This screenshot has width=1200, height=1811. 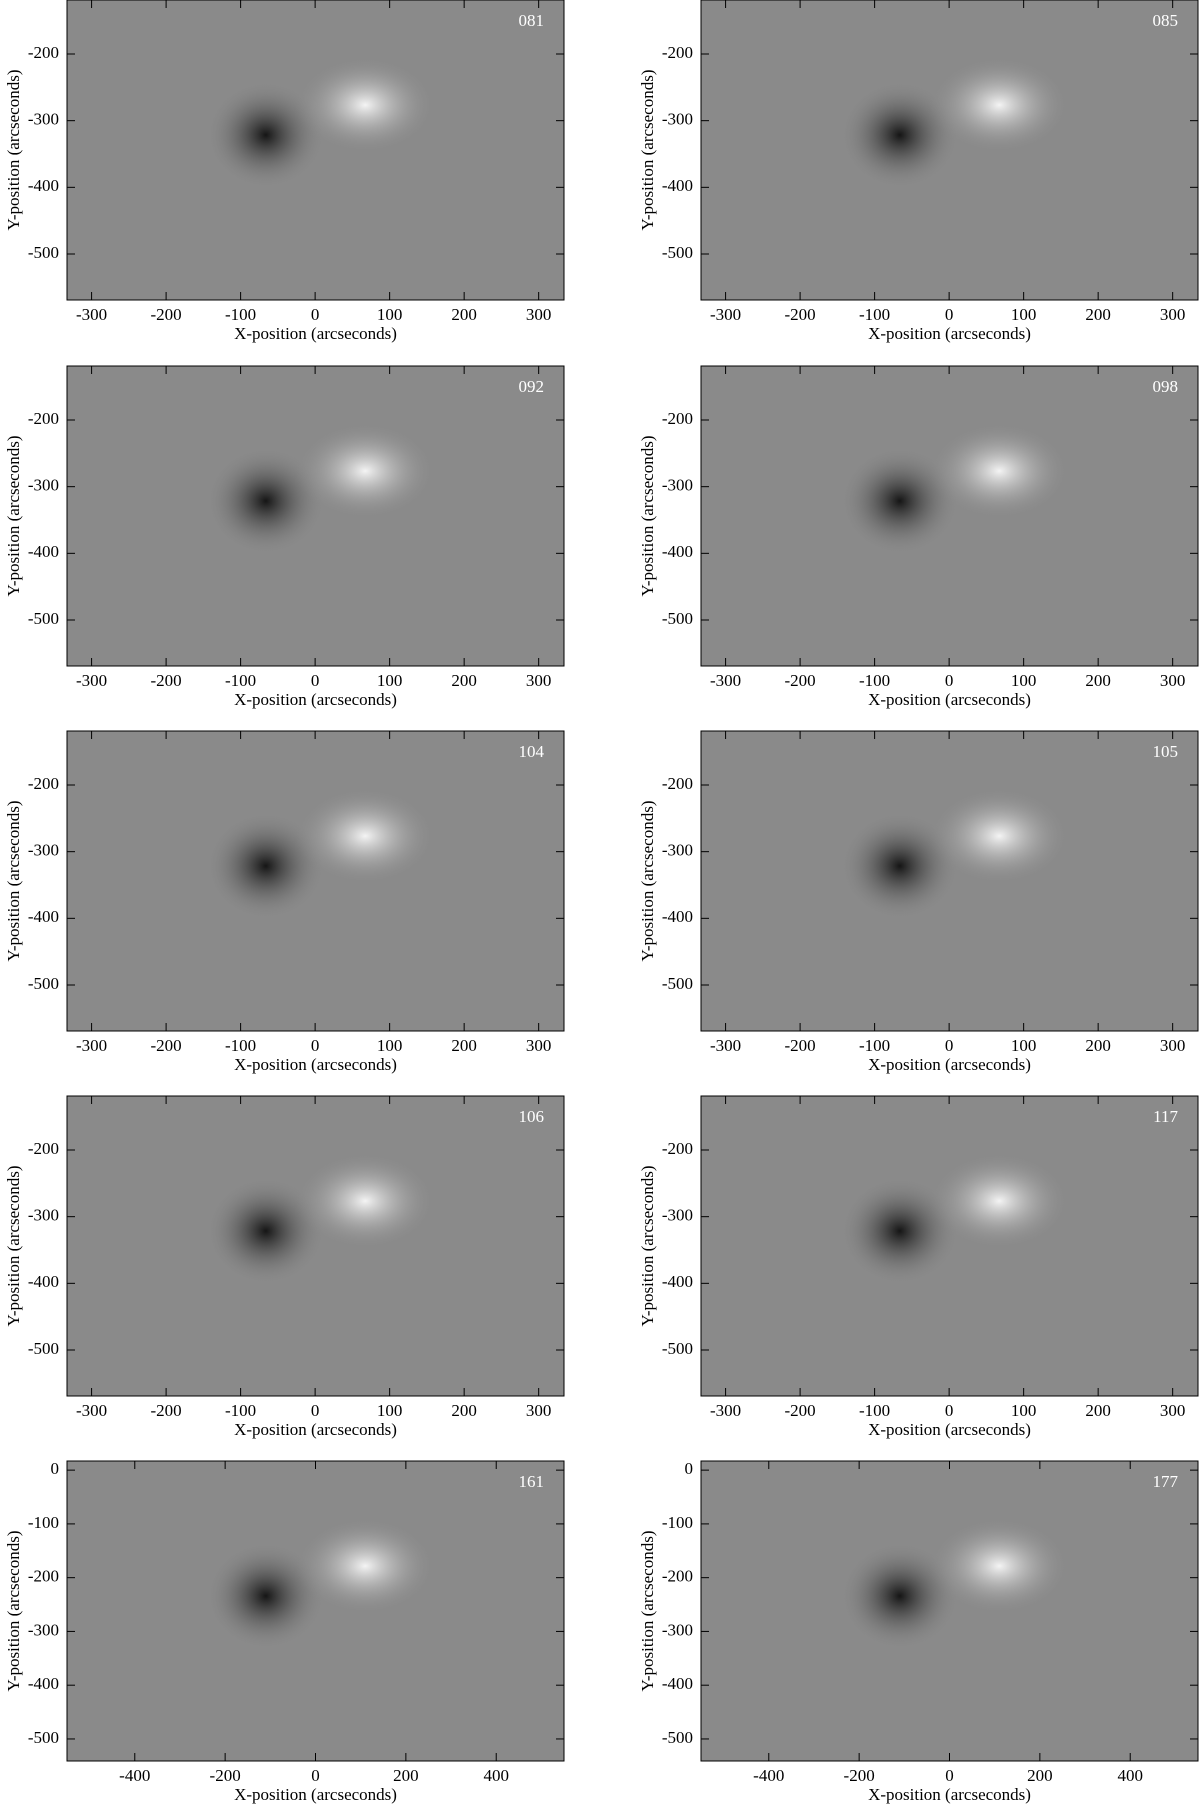 I want to click on x-tick-label: 400, so click(x=1130, y=1775).